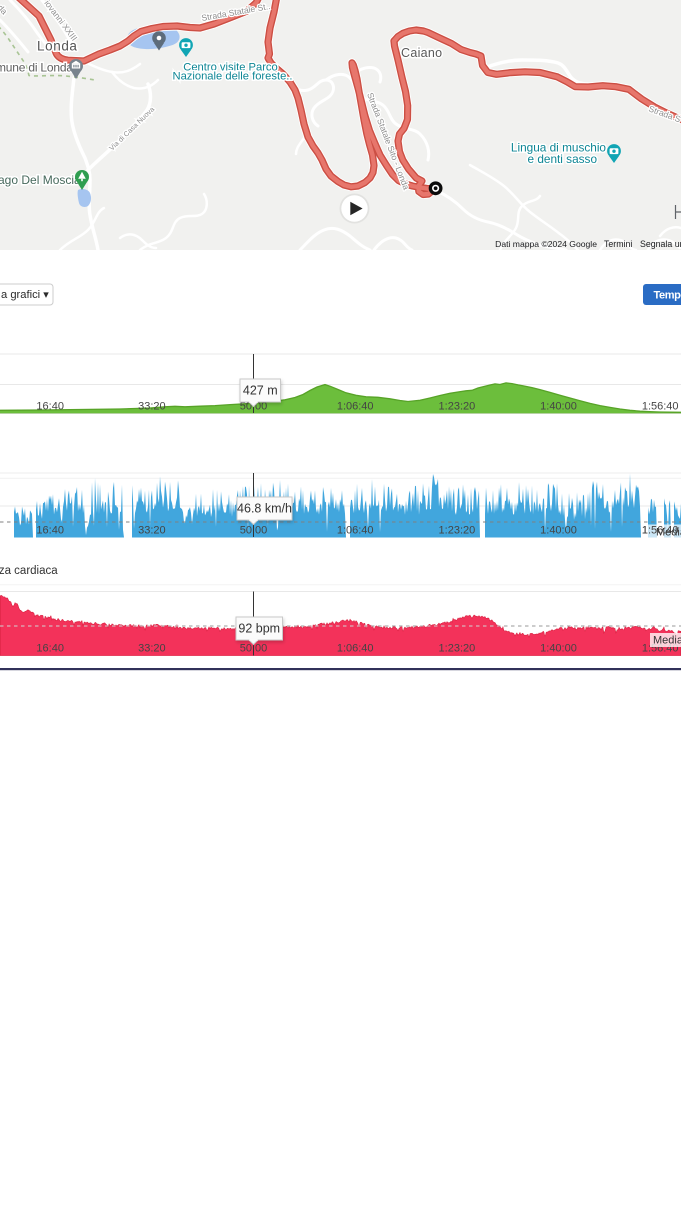 The width and height of the screenshot is (681, 1205). Describe the element at coordinates (562, 159) in the screenshot. I see `svg-text: e denti sasso` at that location.